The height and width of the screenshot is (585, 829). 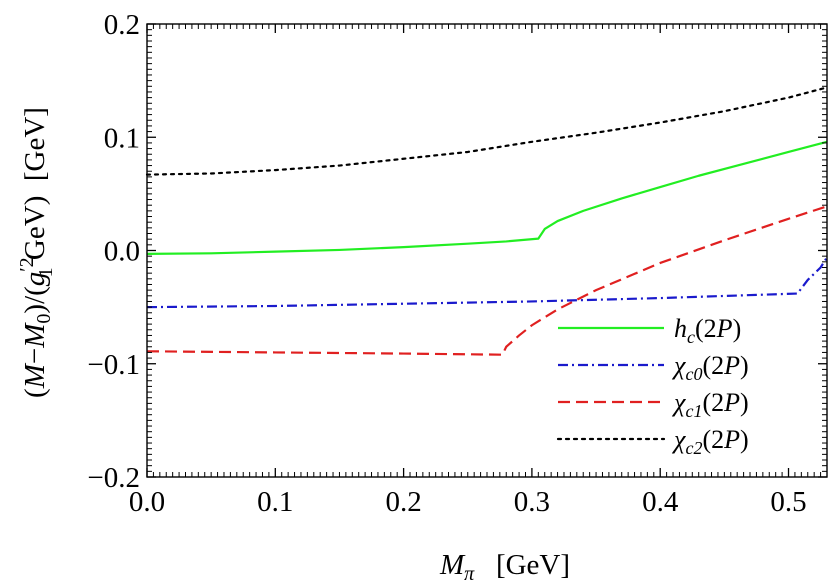 I want to click on legend-label-3: χc1(2P), so click(x=710, y=404).